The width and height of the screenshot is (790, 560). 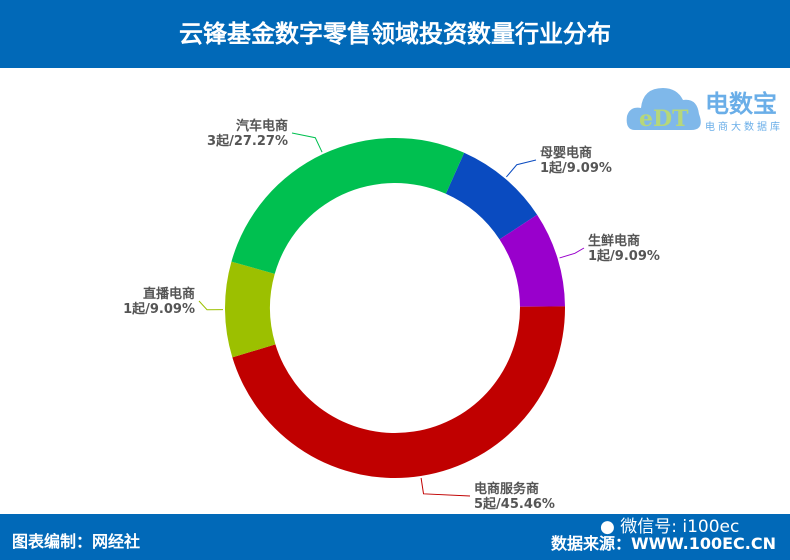 I want to click on slice-label: 电商服务商 5起/45.46%, so click(x=514, y=497).